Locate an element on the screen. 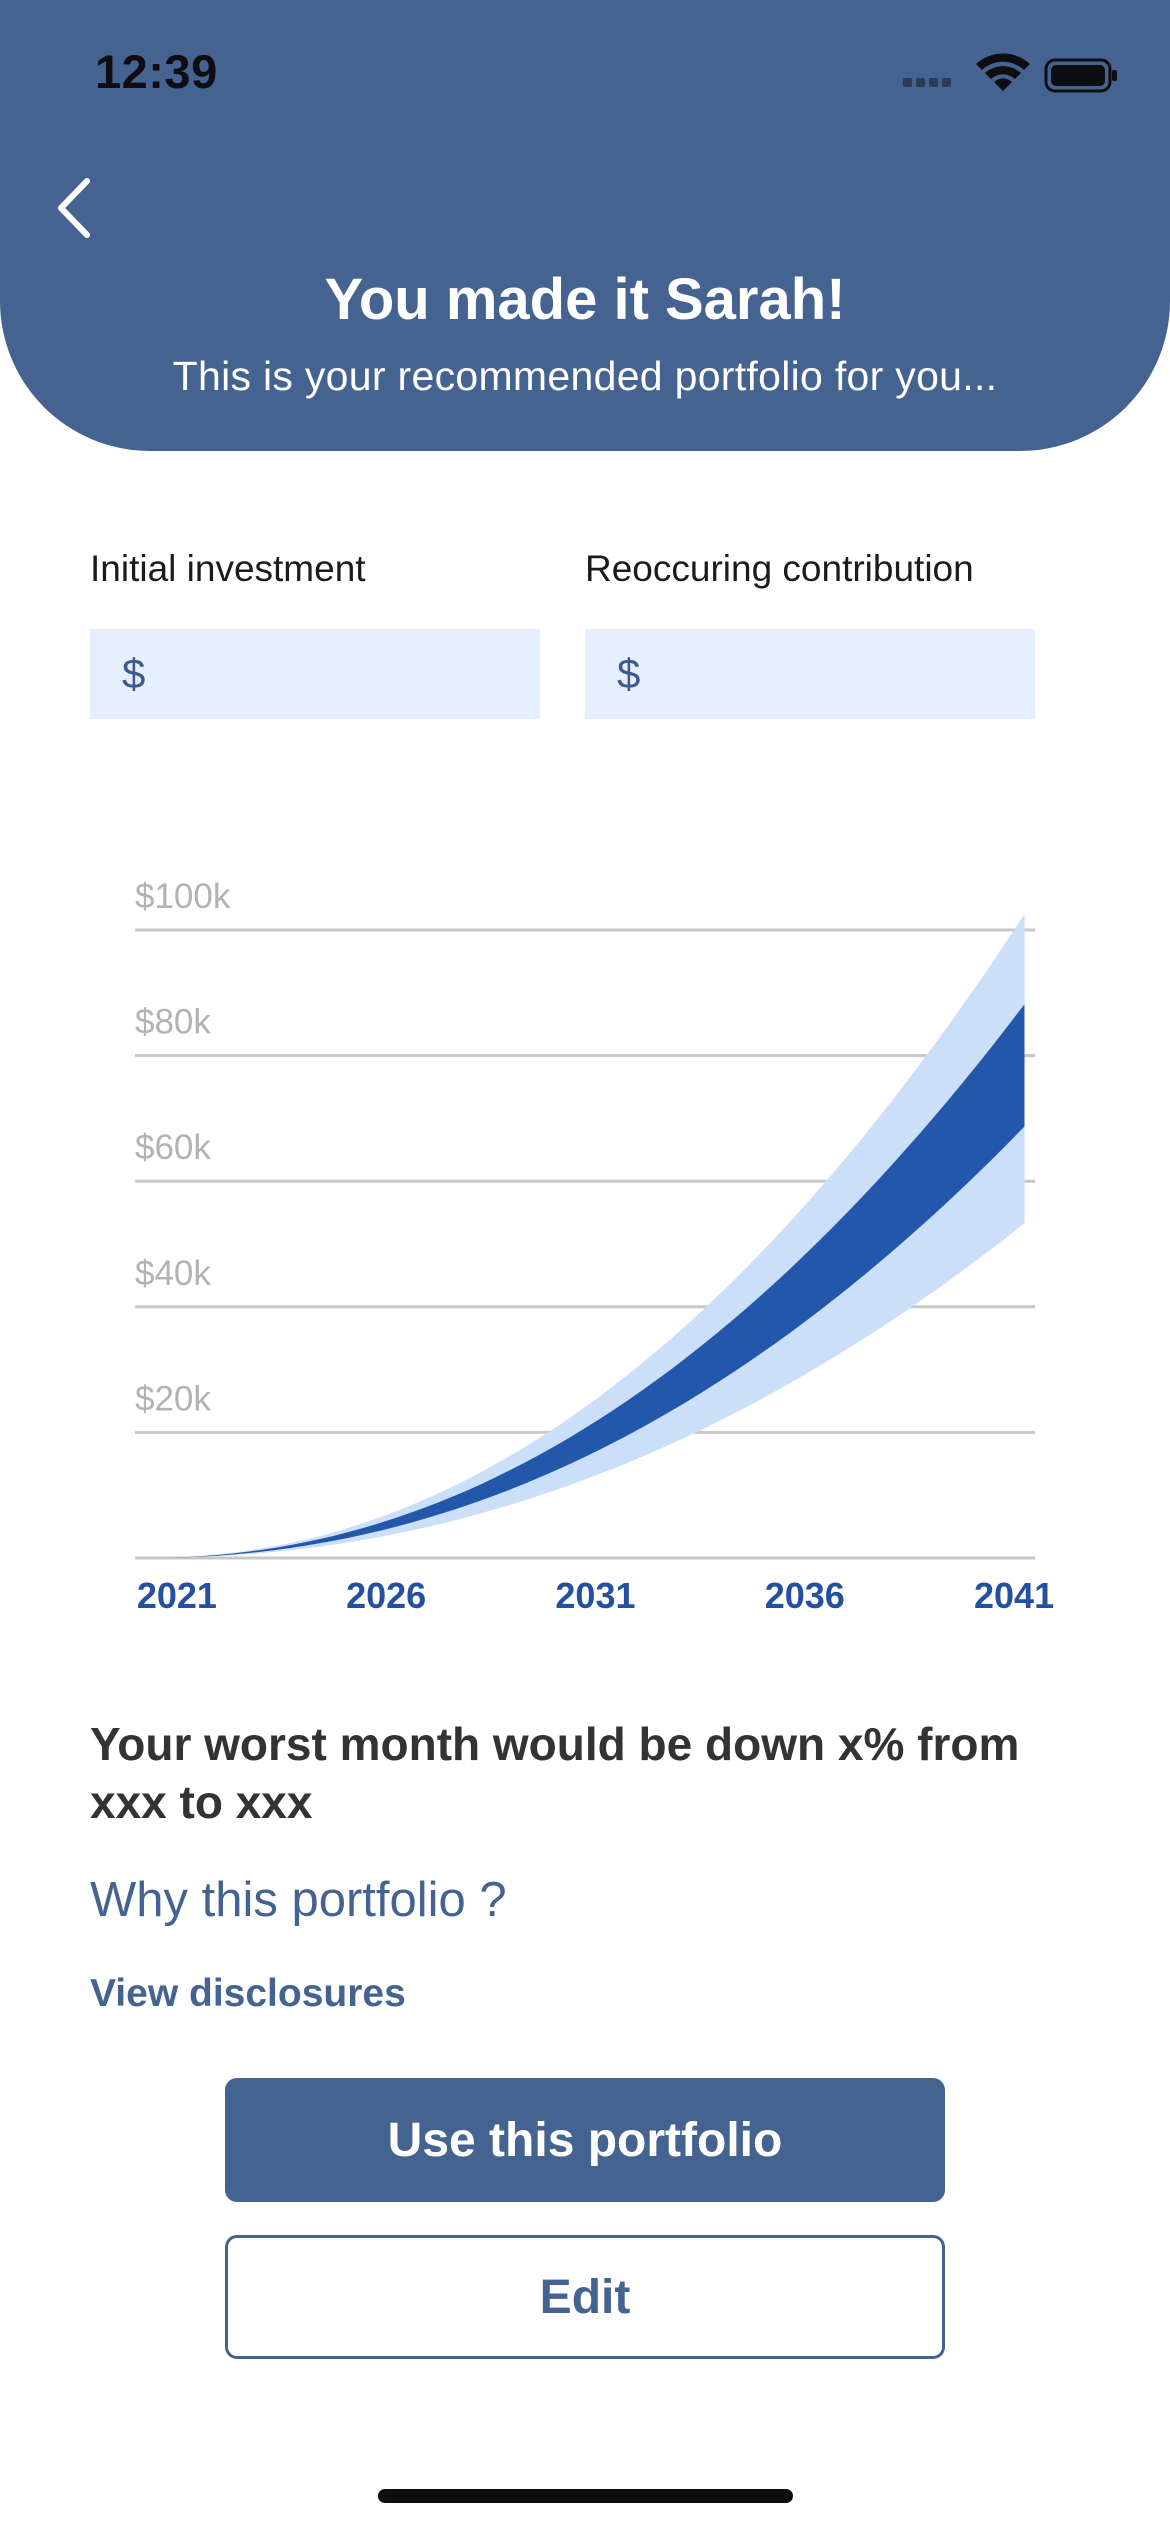 The height and width of the screenshot is (2532, 1170). x-tick-label: 2041 is located at coordinates (1014, 1595).